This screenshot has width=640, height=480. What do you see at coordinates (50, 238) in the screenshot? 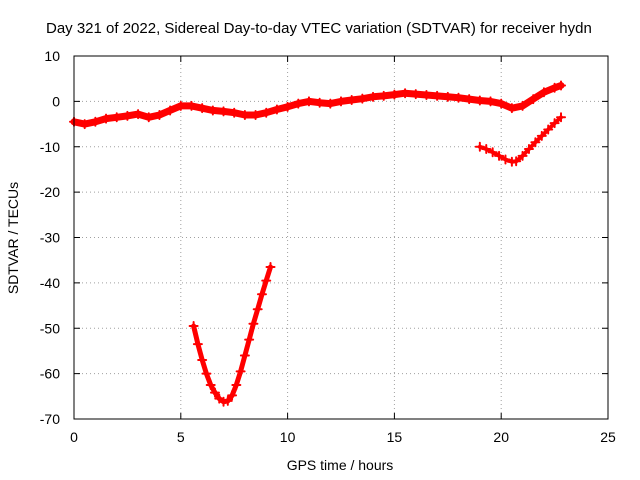
I see `y-tick-label: -30` at bounding box center [50, 238].